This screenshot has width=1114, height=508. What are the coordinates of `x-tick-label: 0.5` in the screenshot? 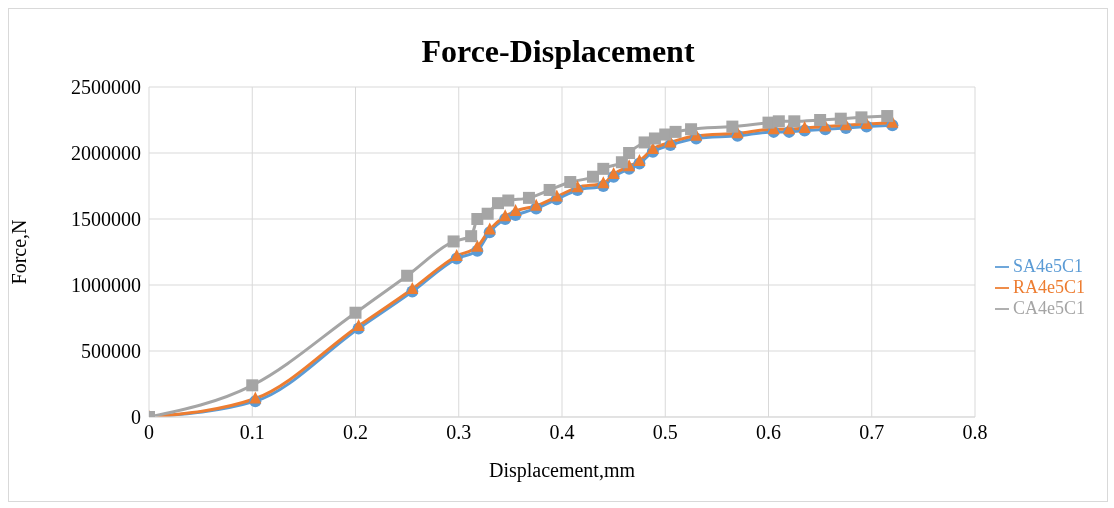 It's located at (665, 432).